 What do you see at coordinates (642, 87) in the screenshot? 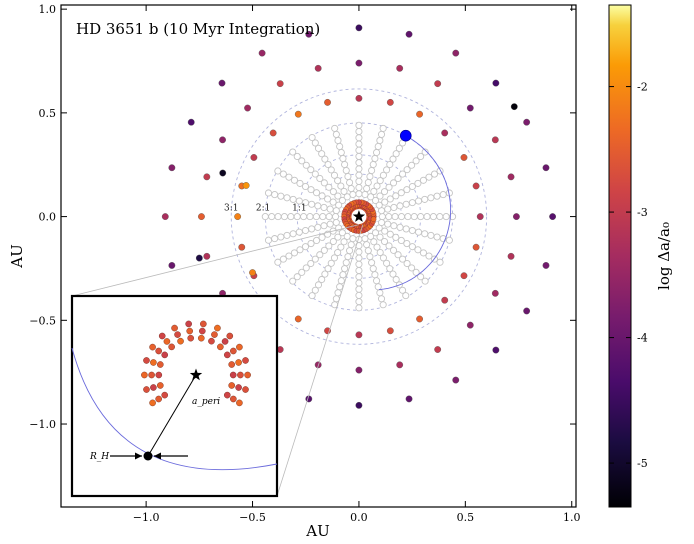
I see `colorbar-tick-label: -2` at bounding box center [642, 87].